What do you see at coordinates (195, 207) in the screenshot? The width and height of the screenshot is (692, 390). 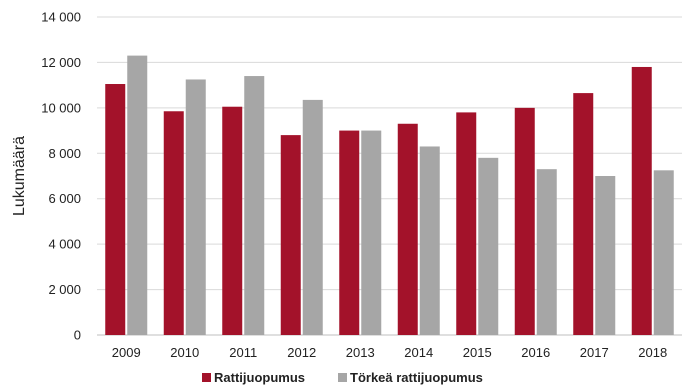 I see `bar-torkea-rattijuopumus-2010` at bounding box center [195, 207].